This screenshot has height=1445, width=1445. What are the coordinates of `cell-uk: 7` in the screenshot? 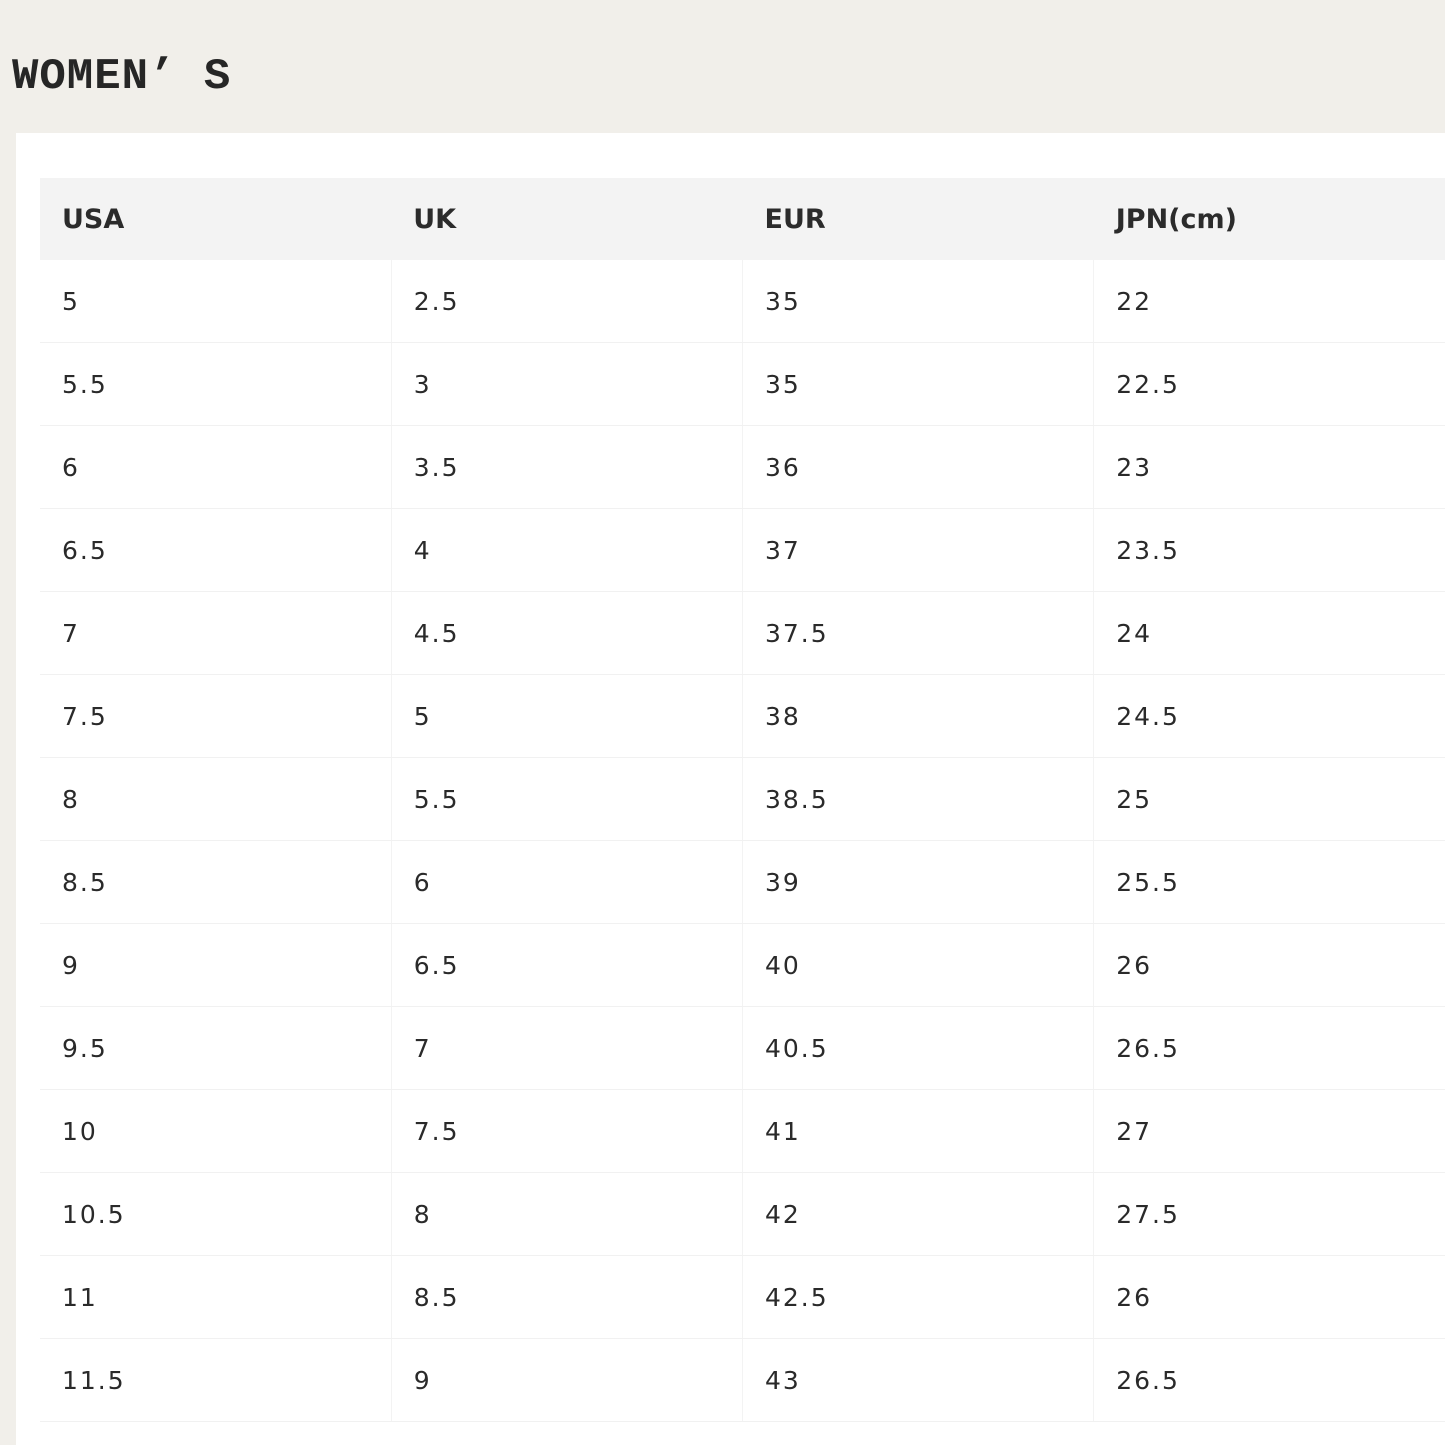 It's located at (566, 1048).